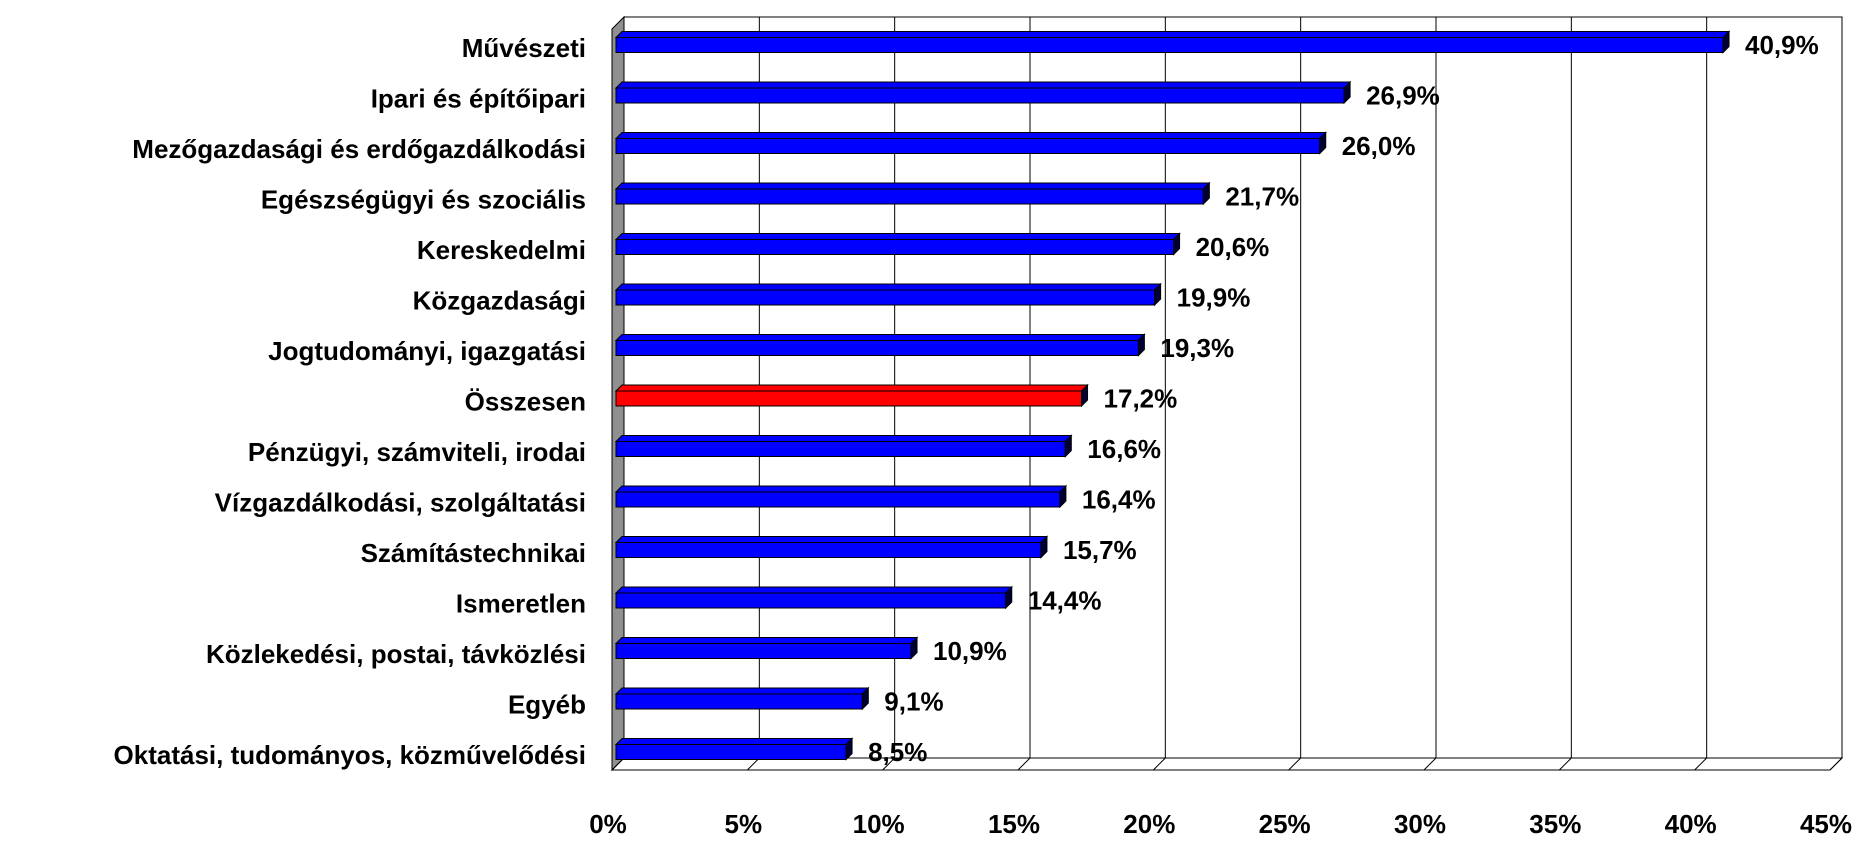 This screenshot has height=847, width=1857. Describe the element at coordinates (1149, 824) in the screenshot. I see `x-tick-label: 20%` at that location.